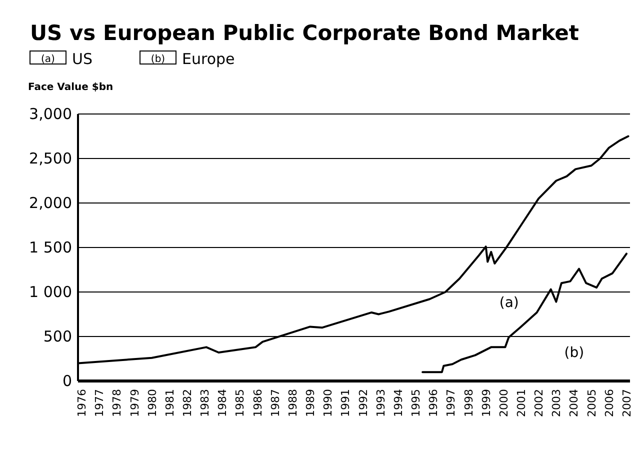 This screenshot has width=638, height=456. Describe the element at coordinates (304, 33) in the screenshot. I see `chart-title: US vs European Public Corporate Bond Market` at that location.